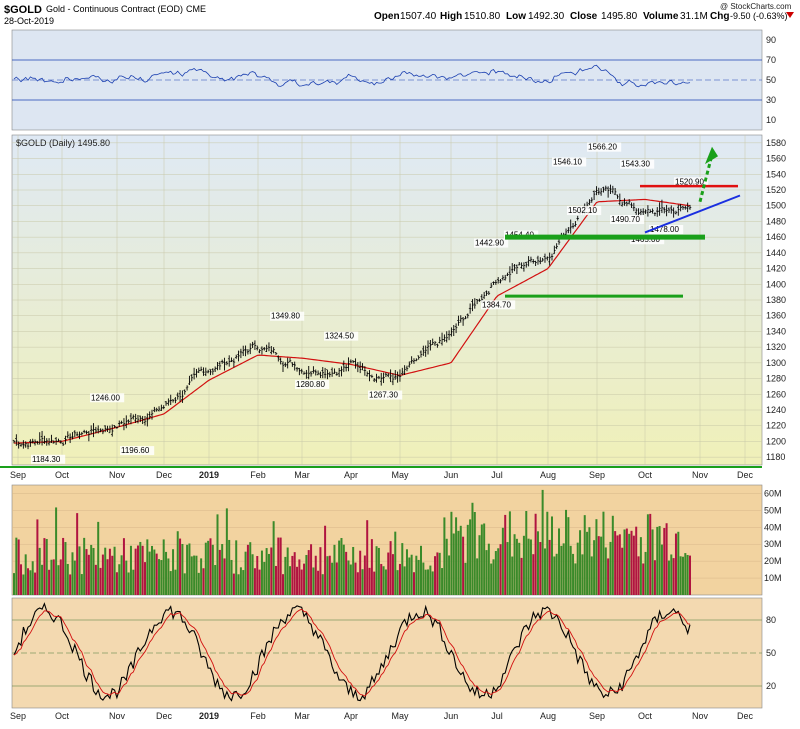 The width and height of the screenshot is (800, 729). What do you see at coordinates (756, 6) in the screenshot?
I see `watermark: @ StockCharts.com` at bounding box center [756, 6].